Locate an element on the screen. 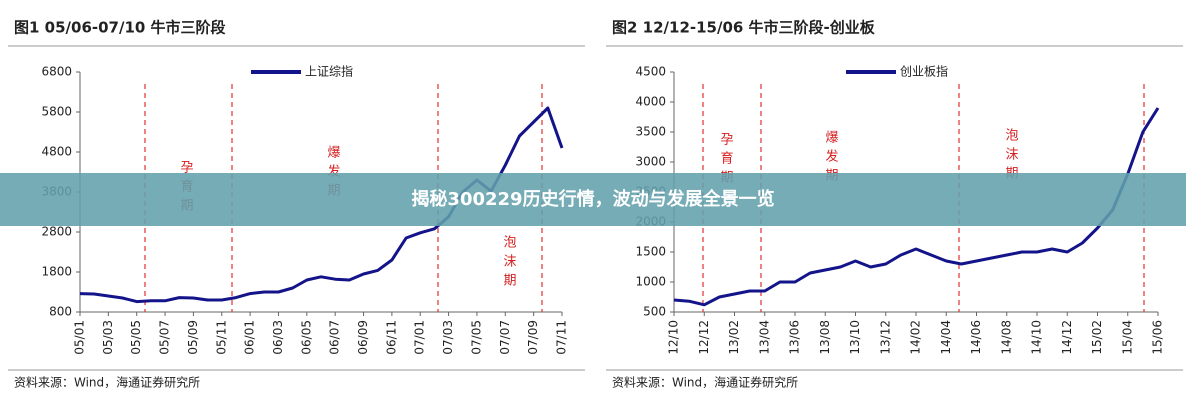  x-tick-label: 07/01 is located at coordinates (420, 337).